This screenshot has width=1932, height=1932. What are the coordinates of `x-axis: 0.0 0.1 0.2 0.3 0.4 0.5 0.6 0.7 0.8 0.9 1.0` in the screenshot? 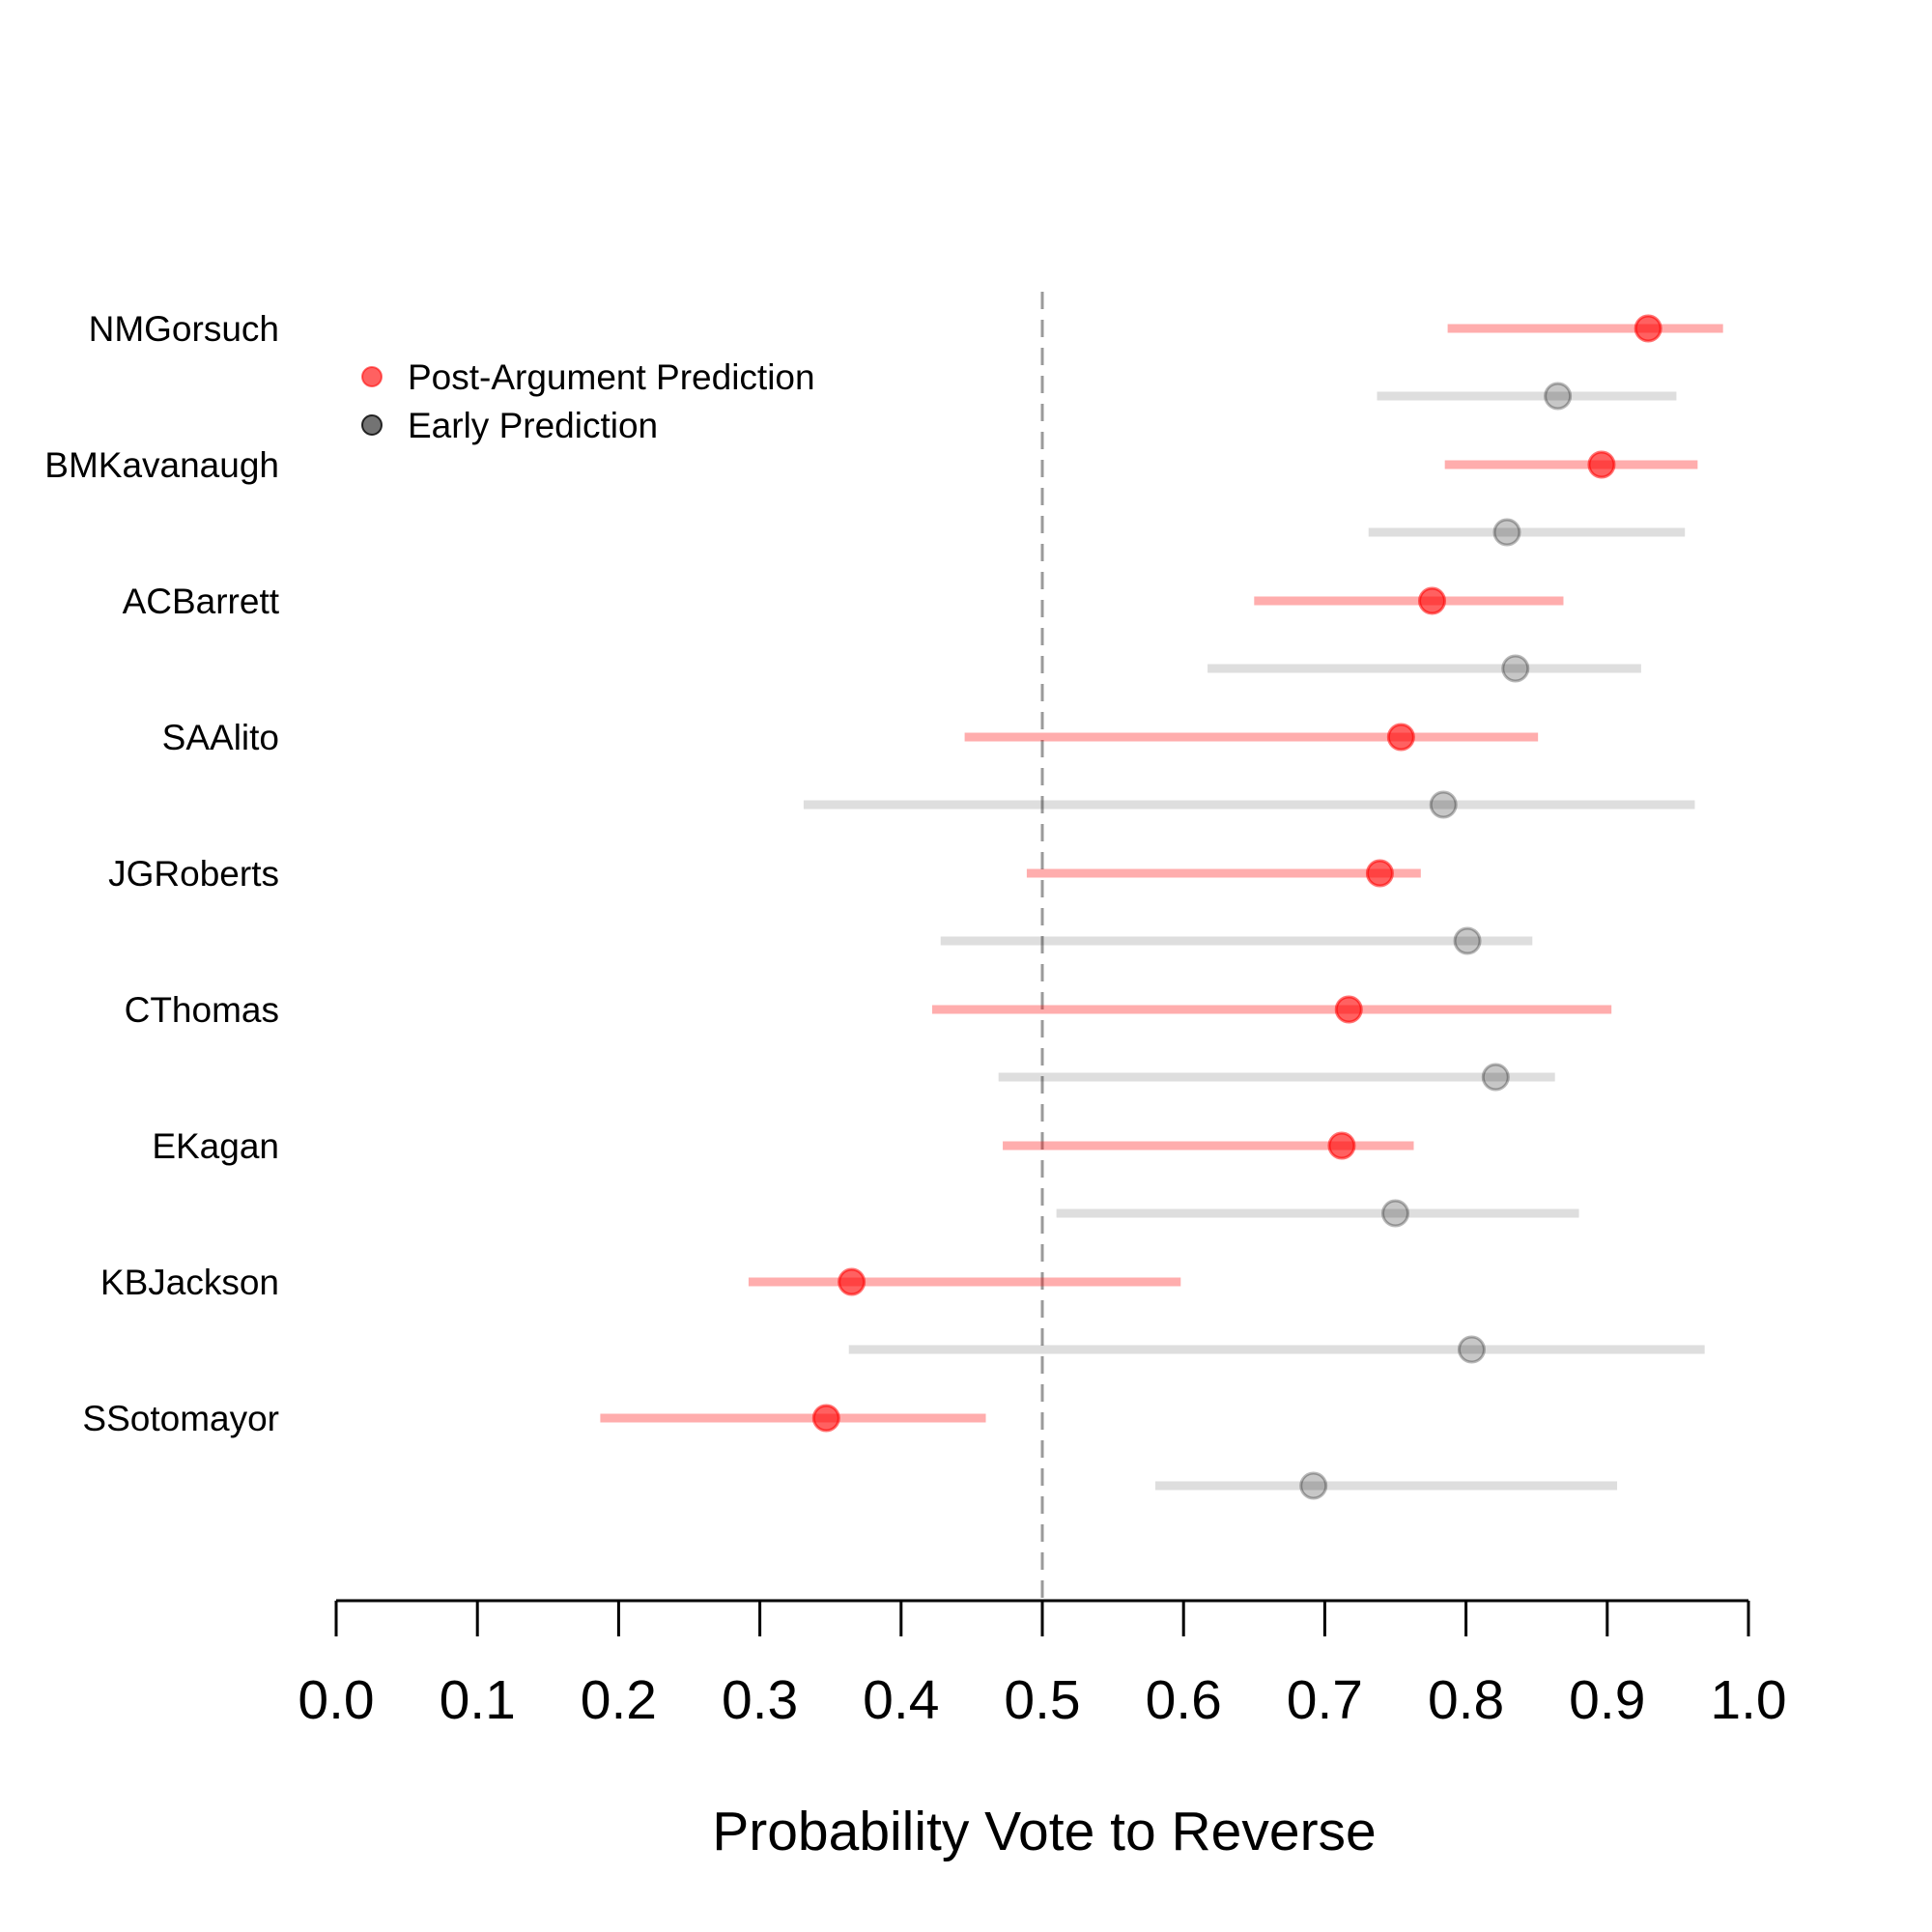 It's located at (1042, 1665).